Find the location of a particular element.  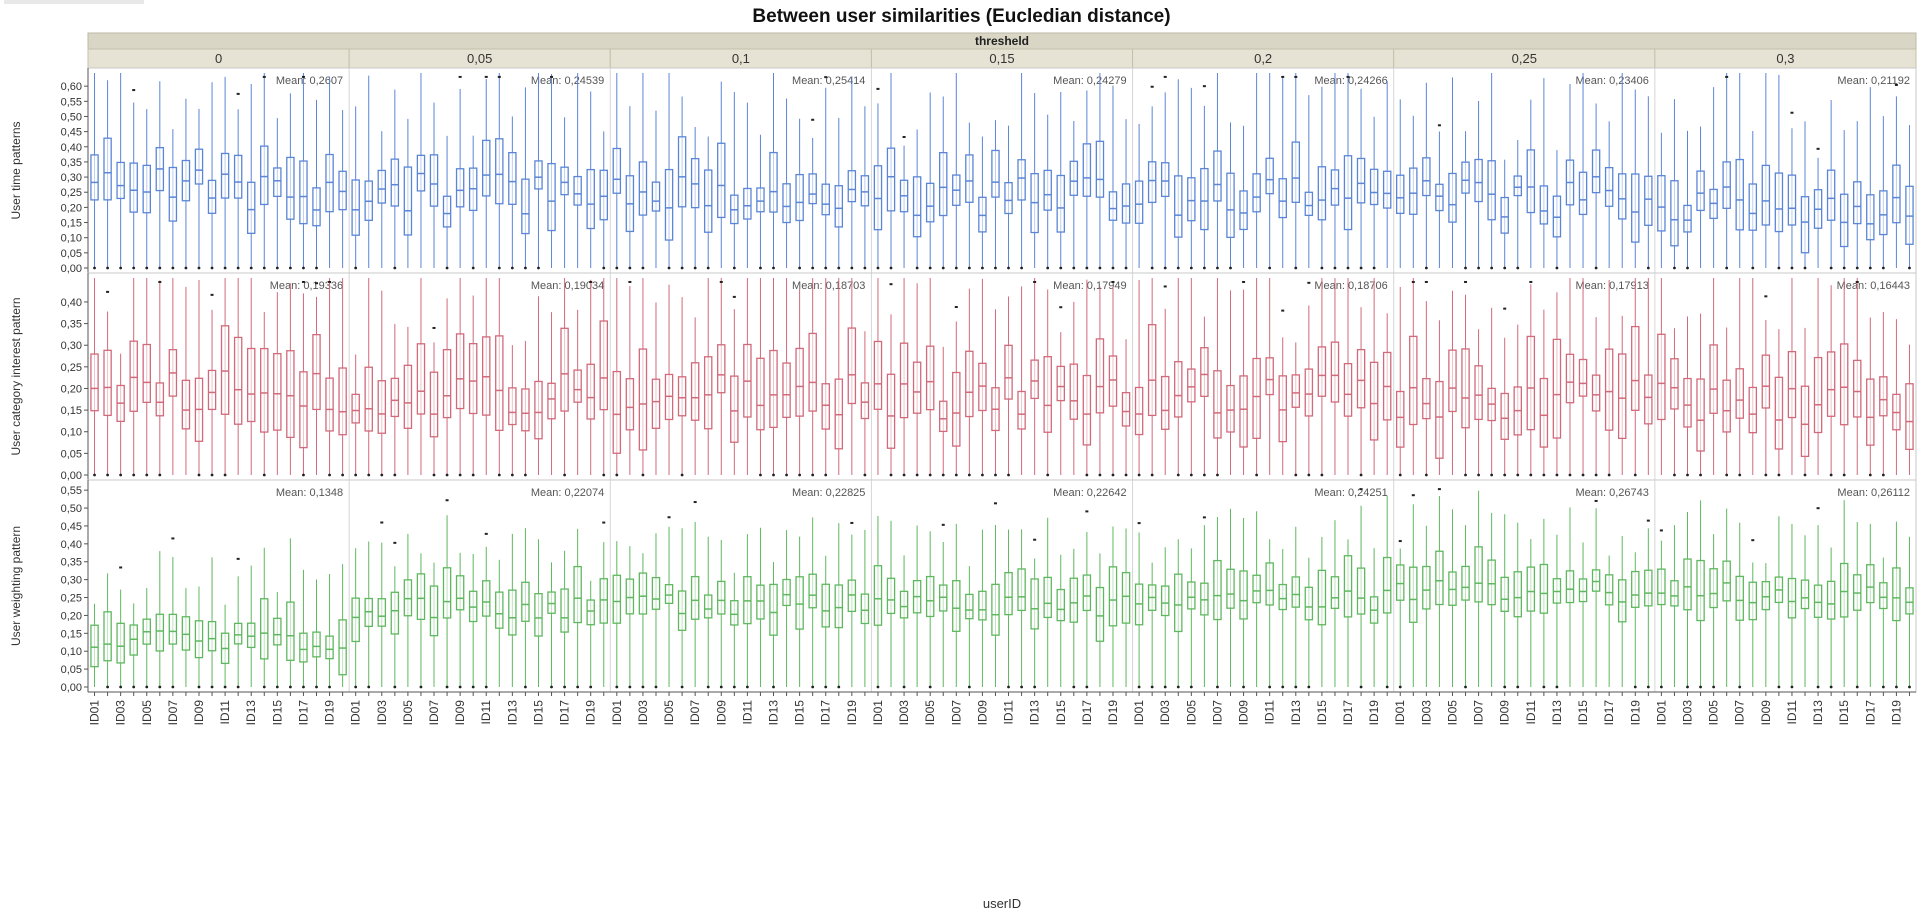

y-tick-label: 0,00 is located at coordinates (71, 269).